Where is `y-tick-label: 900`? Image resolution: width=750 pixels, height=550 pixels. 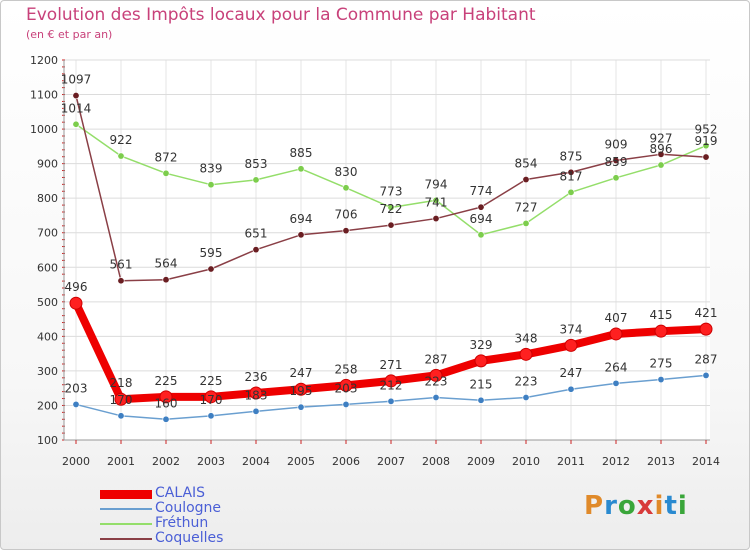 y-tick-label: 900 is located at coordinates (47, 164).